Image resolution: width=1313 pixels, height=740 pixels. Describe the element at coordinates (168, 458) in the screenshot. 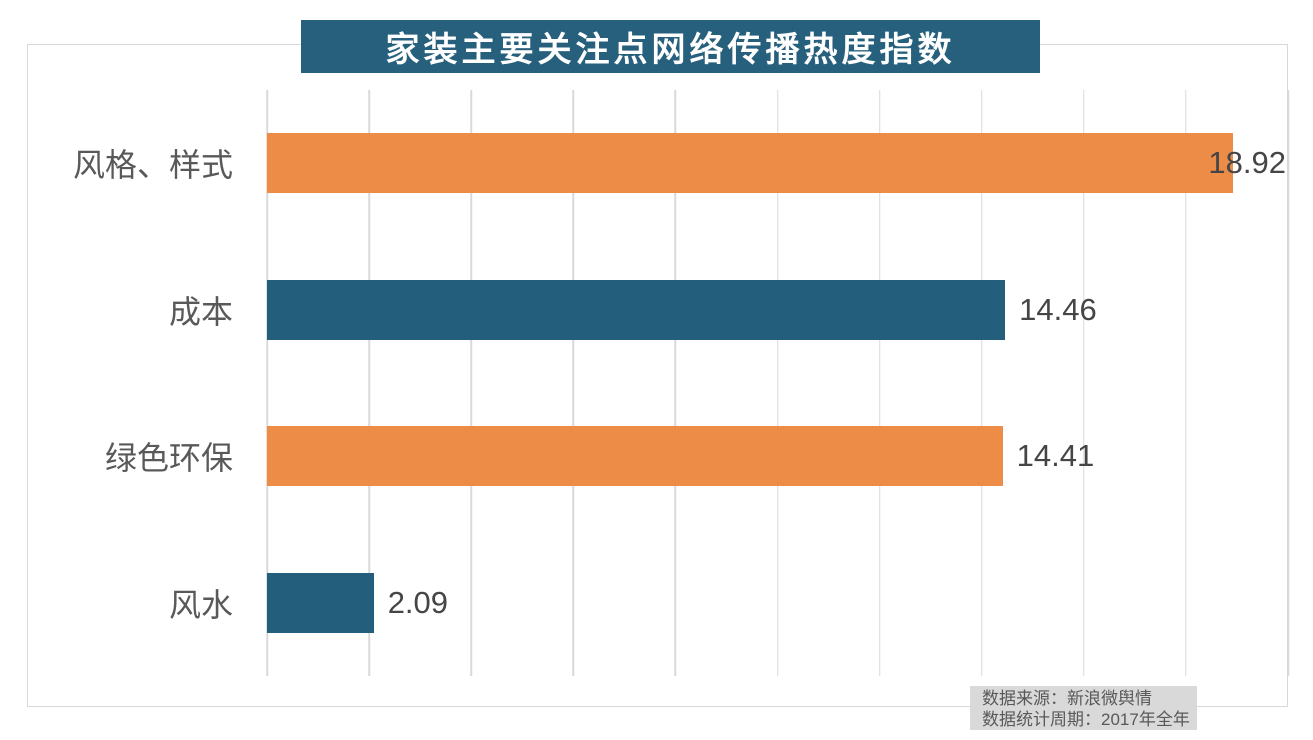

I see `category-label: 绿色环保` at that location.